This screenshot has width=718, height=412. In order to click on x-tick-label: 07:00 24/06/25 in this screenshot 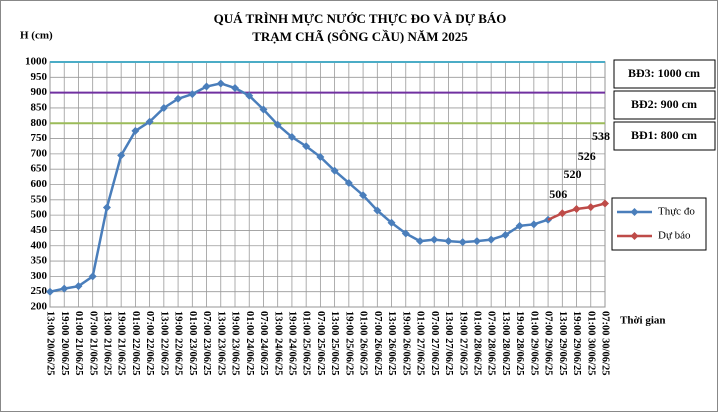, I will do `click(263, 343)`.